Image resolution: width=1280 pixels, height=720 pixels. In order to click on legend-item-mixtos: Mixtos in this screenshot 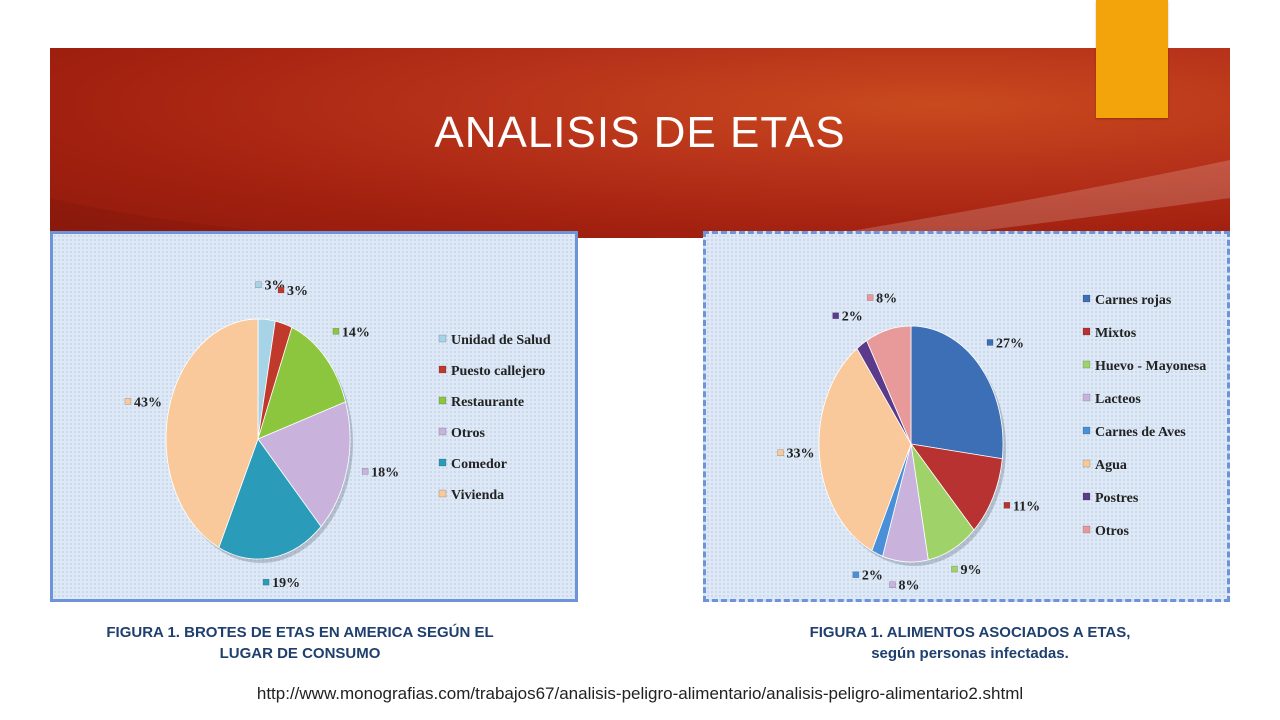, I will do `click(1109, 333)`.